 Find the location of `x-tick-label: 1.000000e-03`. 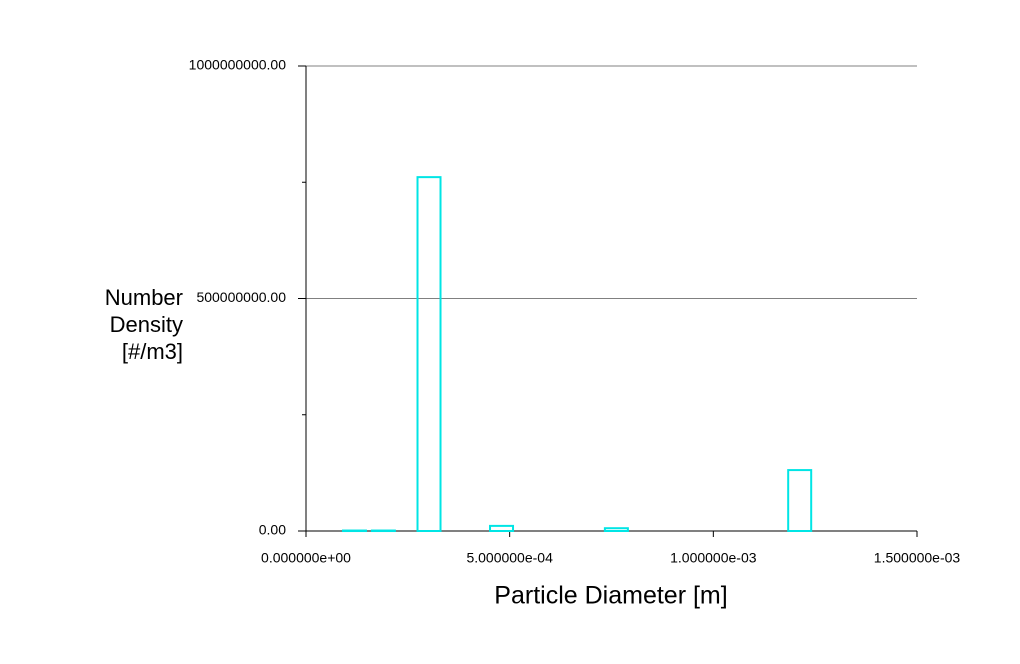

x-tick-label: 1.000000e-03 is located at coordinates (713, 558).